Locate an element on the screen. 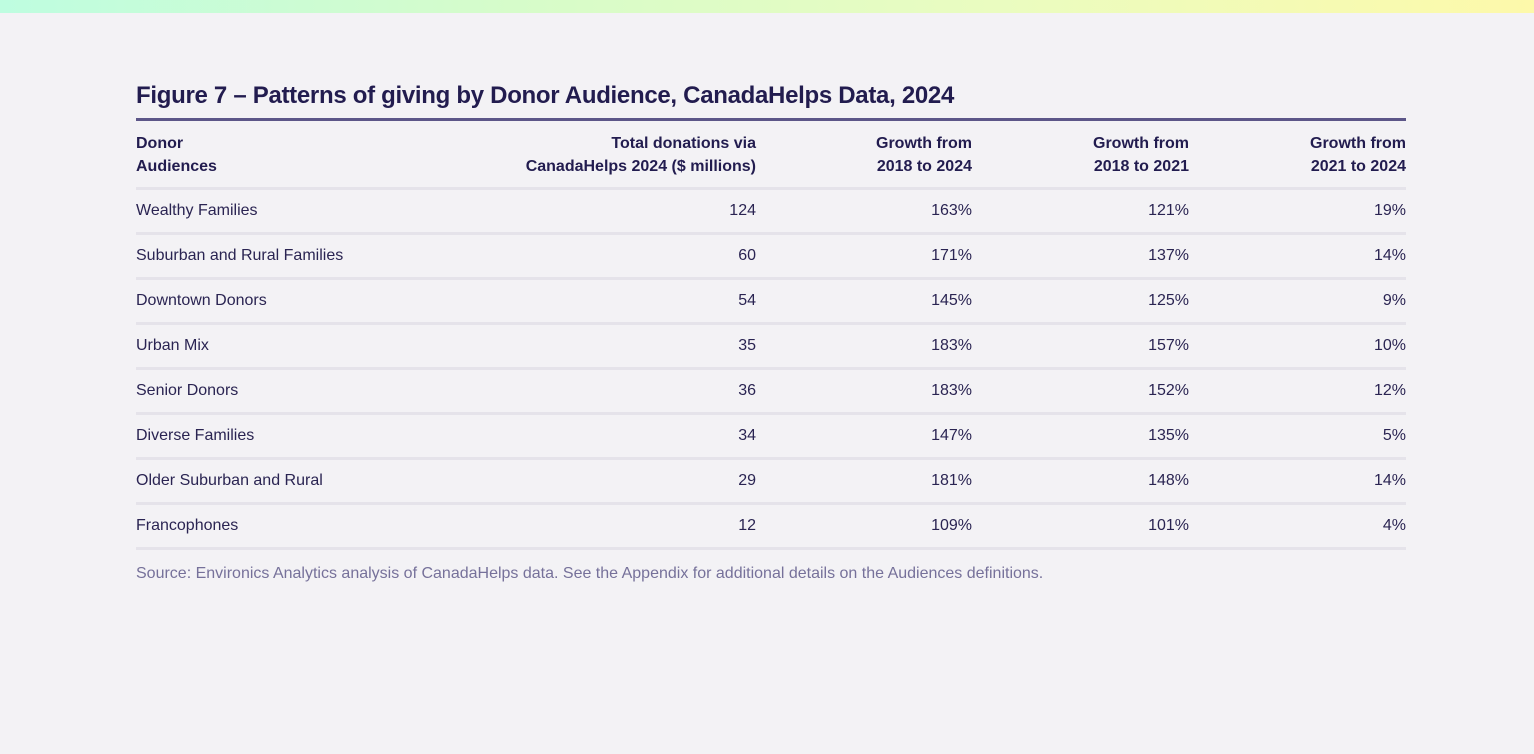 This screenshot has width=1534, height=754. growth-2018-2021-cell: 135% is located at coordinates (1080, 436).